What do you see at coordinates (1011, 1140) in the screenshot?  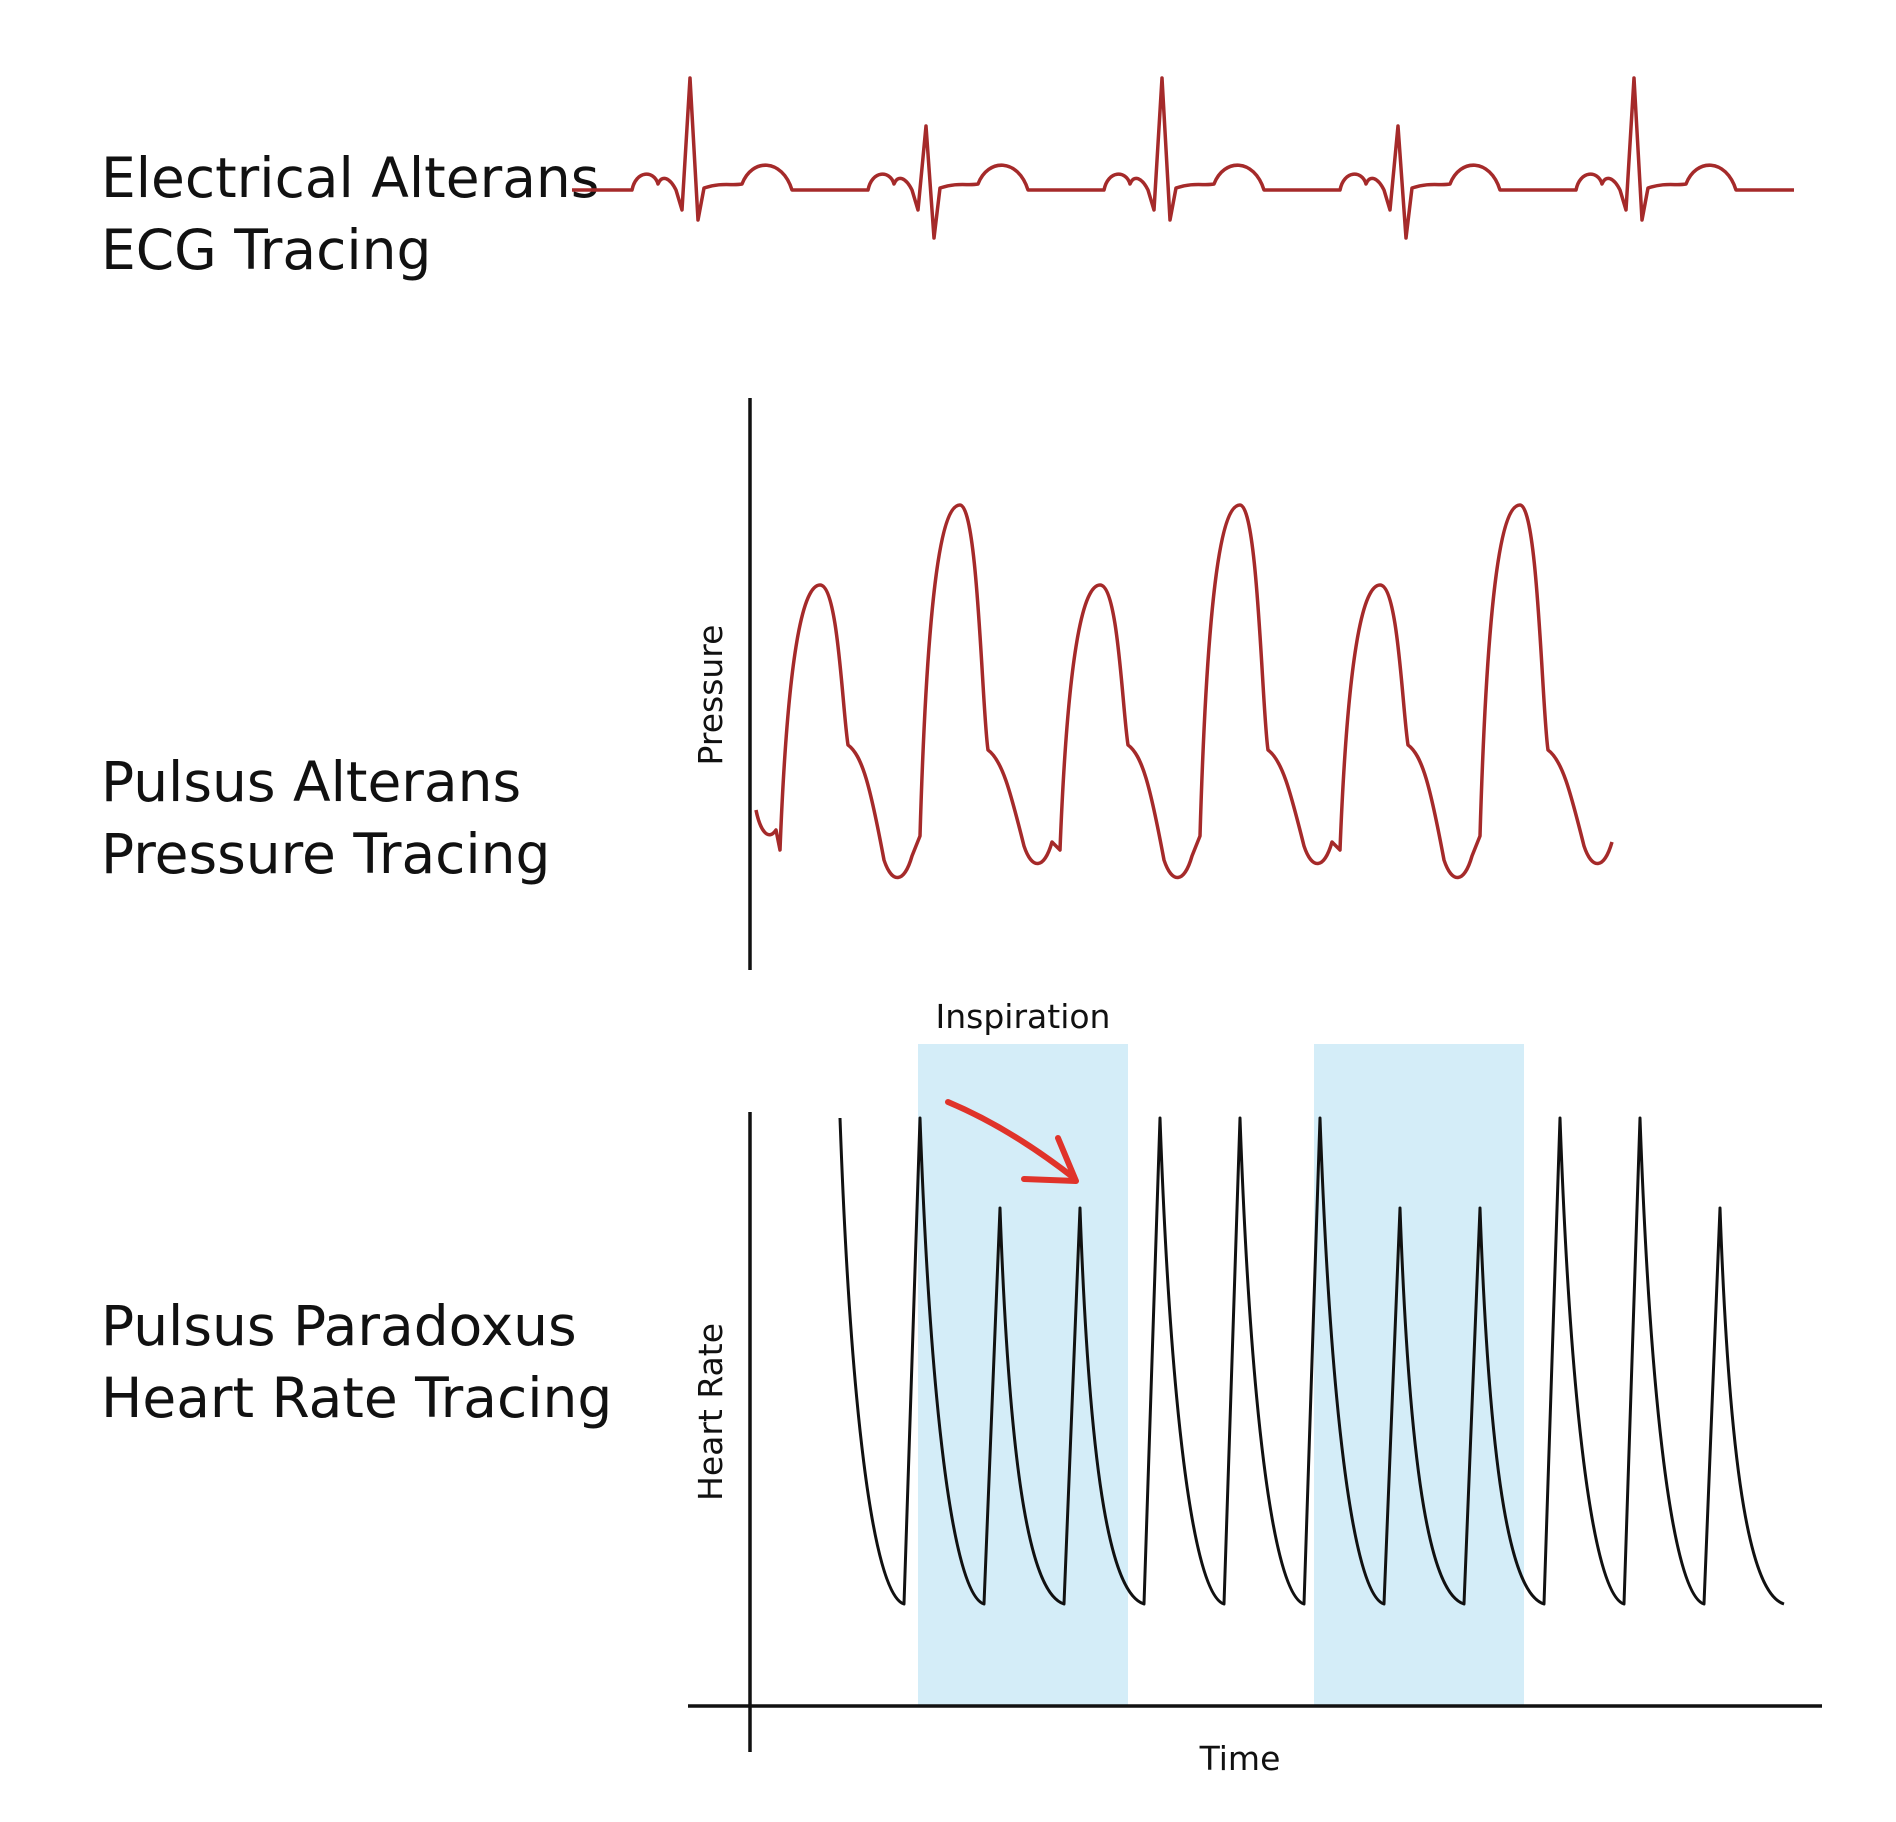 I see `decrease-arrow-icon` at bounding box center [1011, 1140].